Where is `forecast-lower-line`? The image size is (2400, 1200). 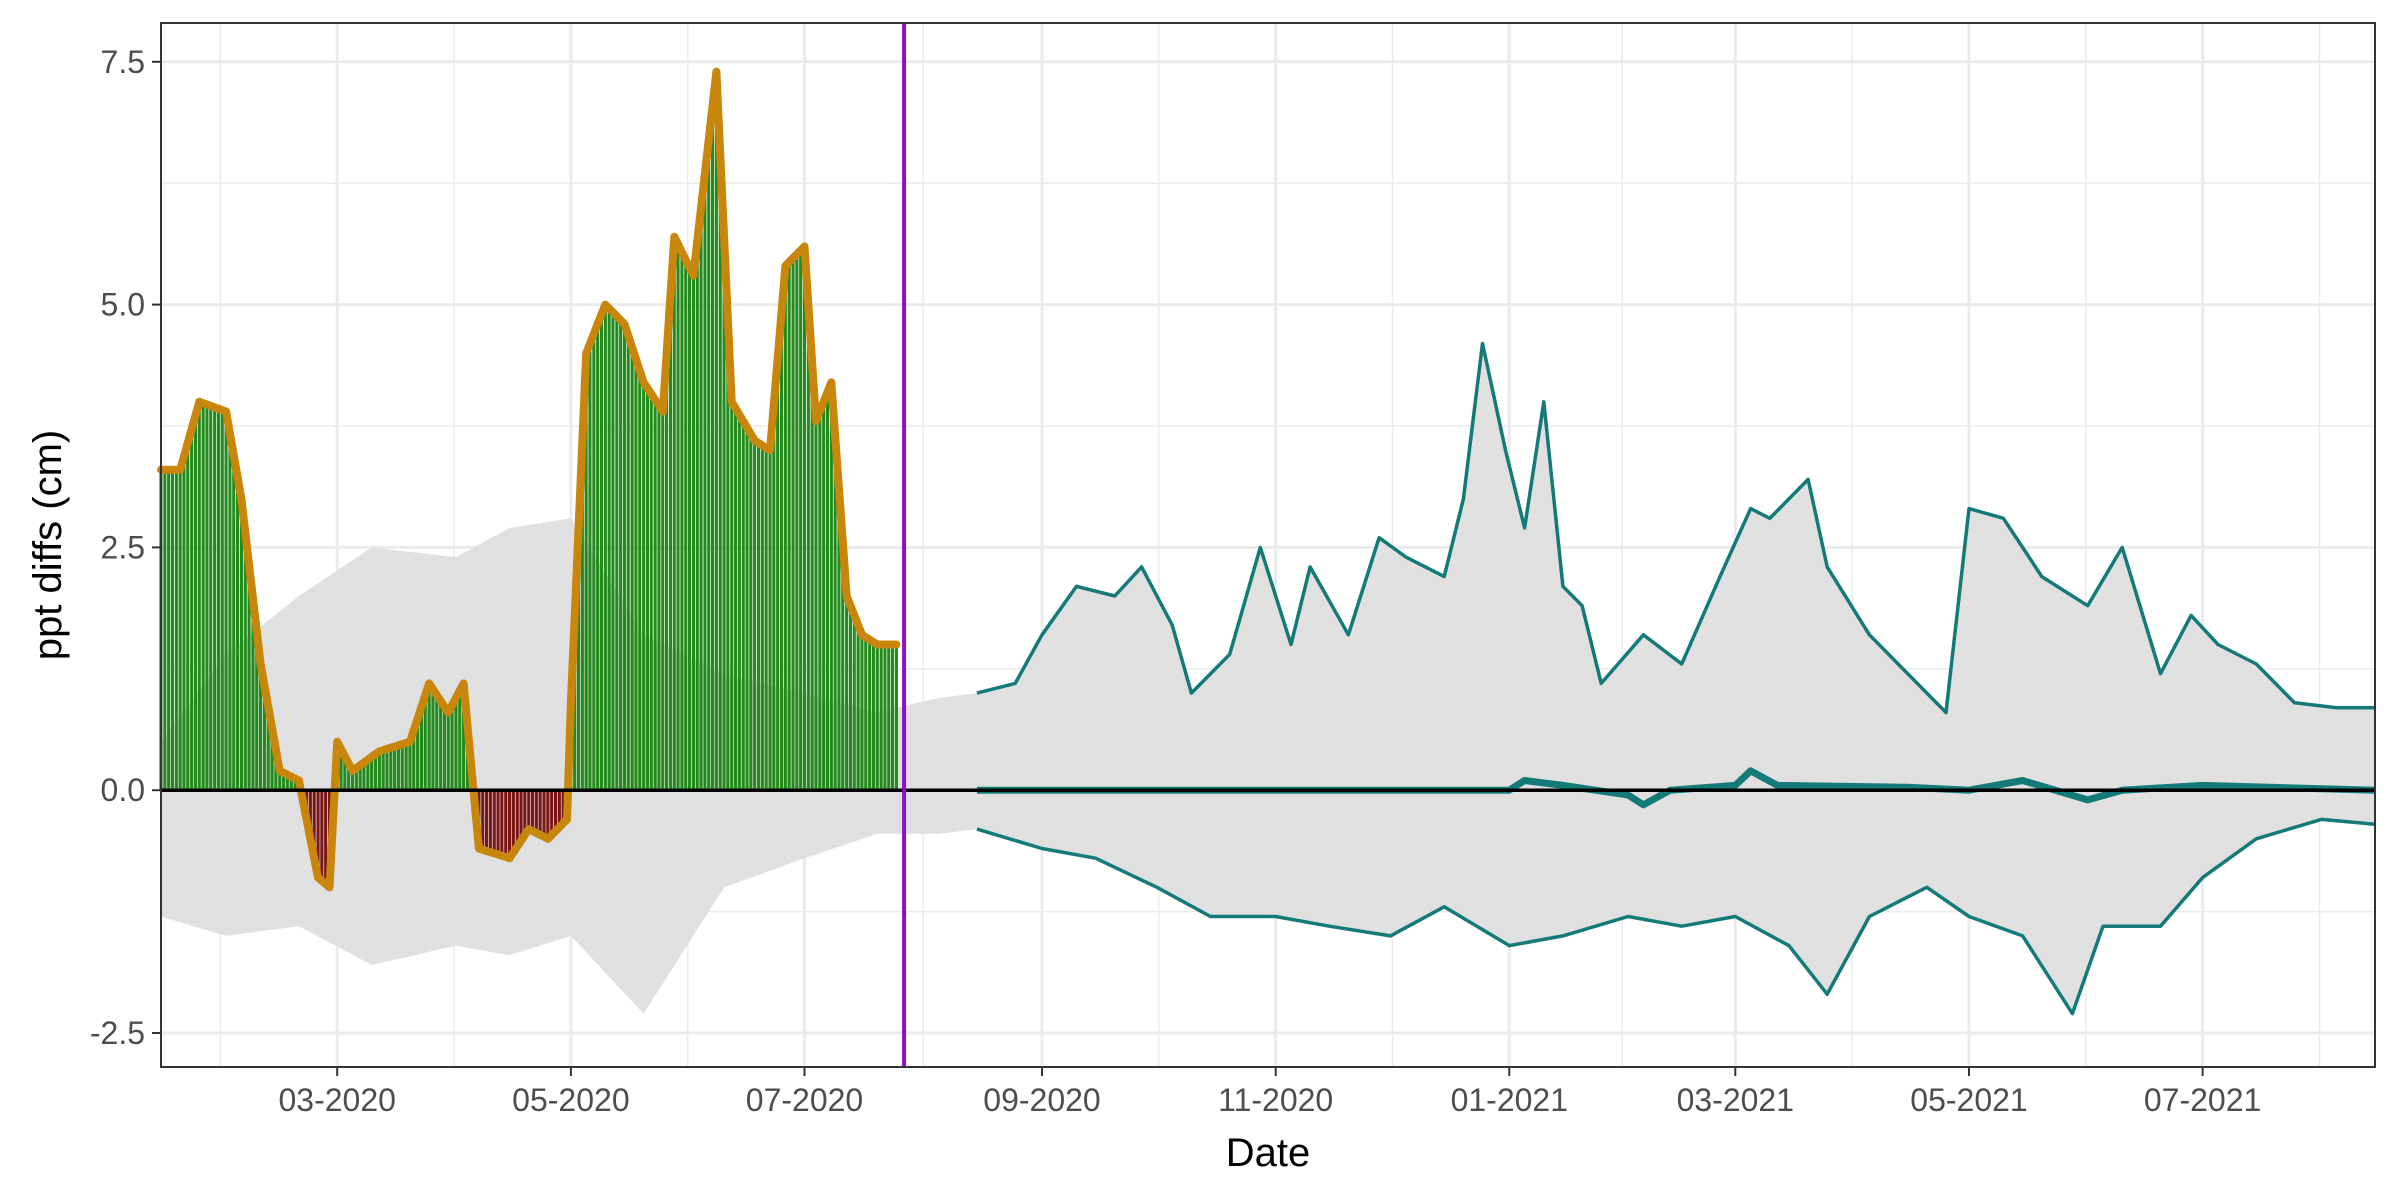 forecast-lower-line is located at coordinates (1676, 916).